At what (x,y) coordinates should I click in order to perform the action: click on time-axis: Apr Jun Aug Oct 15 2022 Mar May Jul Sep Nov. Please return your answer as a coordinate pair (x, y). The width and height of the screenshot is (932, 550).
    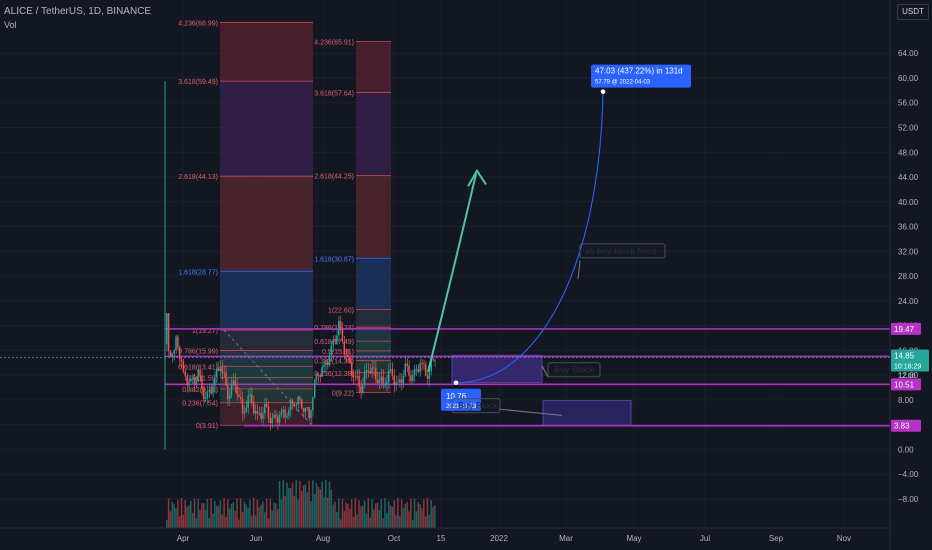
    Looking at the image, I should click on (445, 535).